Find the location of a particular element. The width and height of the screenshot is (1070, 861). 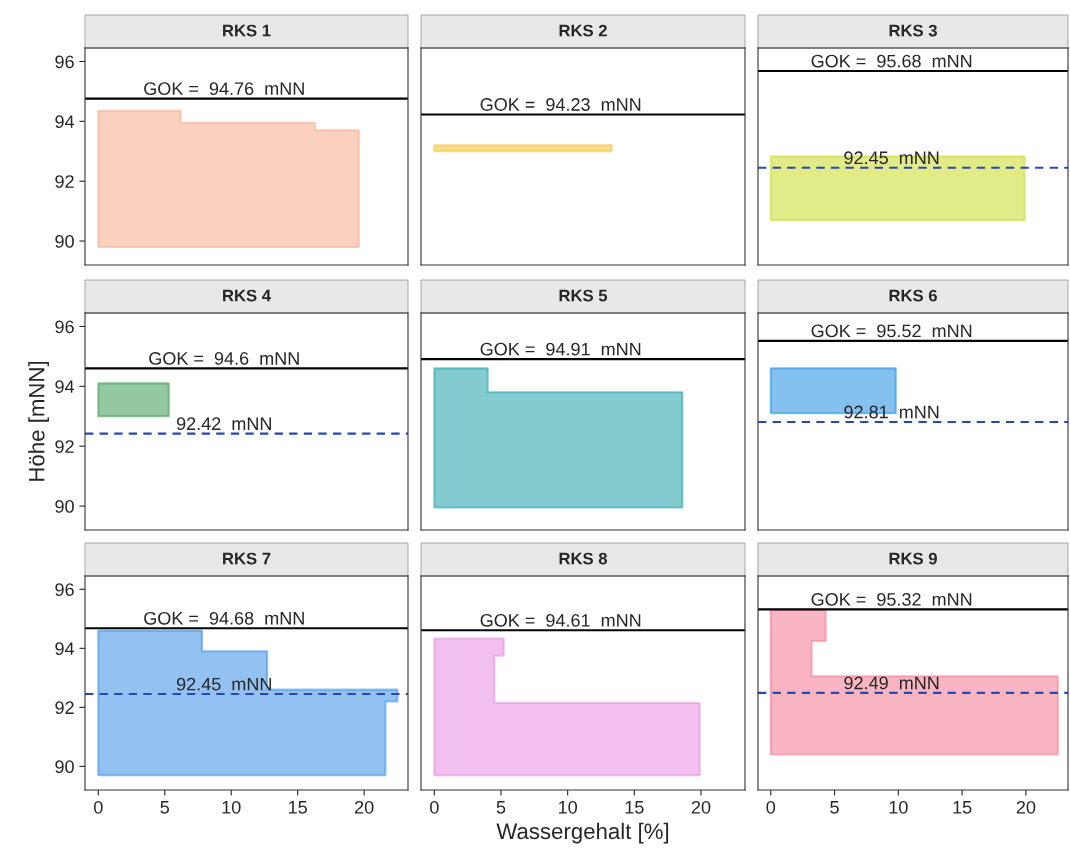

ref-line-label: GOK = 94.61 mNN is located at coordinates (560, 620).